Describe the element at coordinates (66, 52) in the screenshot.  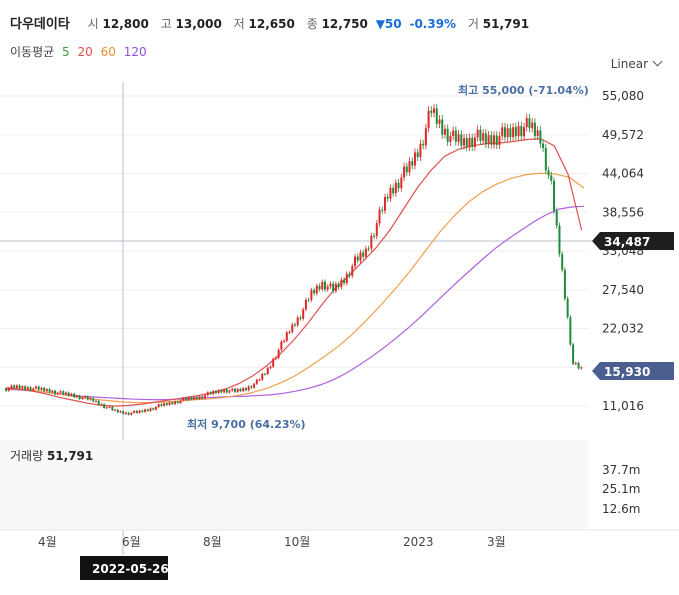
I see `ma5-legend: 5` at that location.